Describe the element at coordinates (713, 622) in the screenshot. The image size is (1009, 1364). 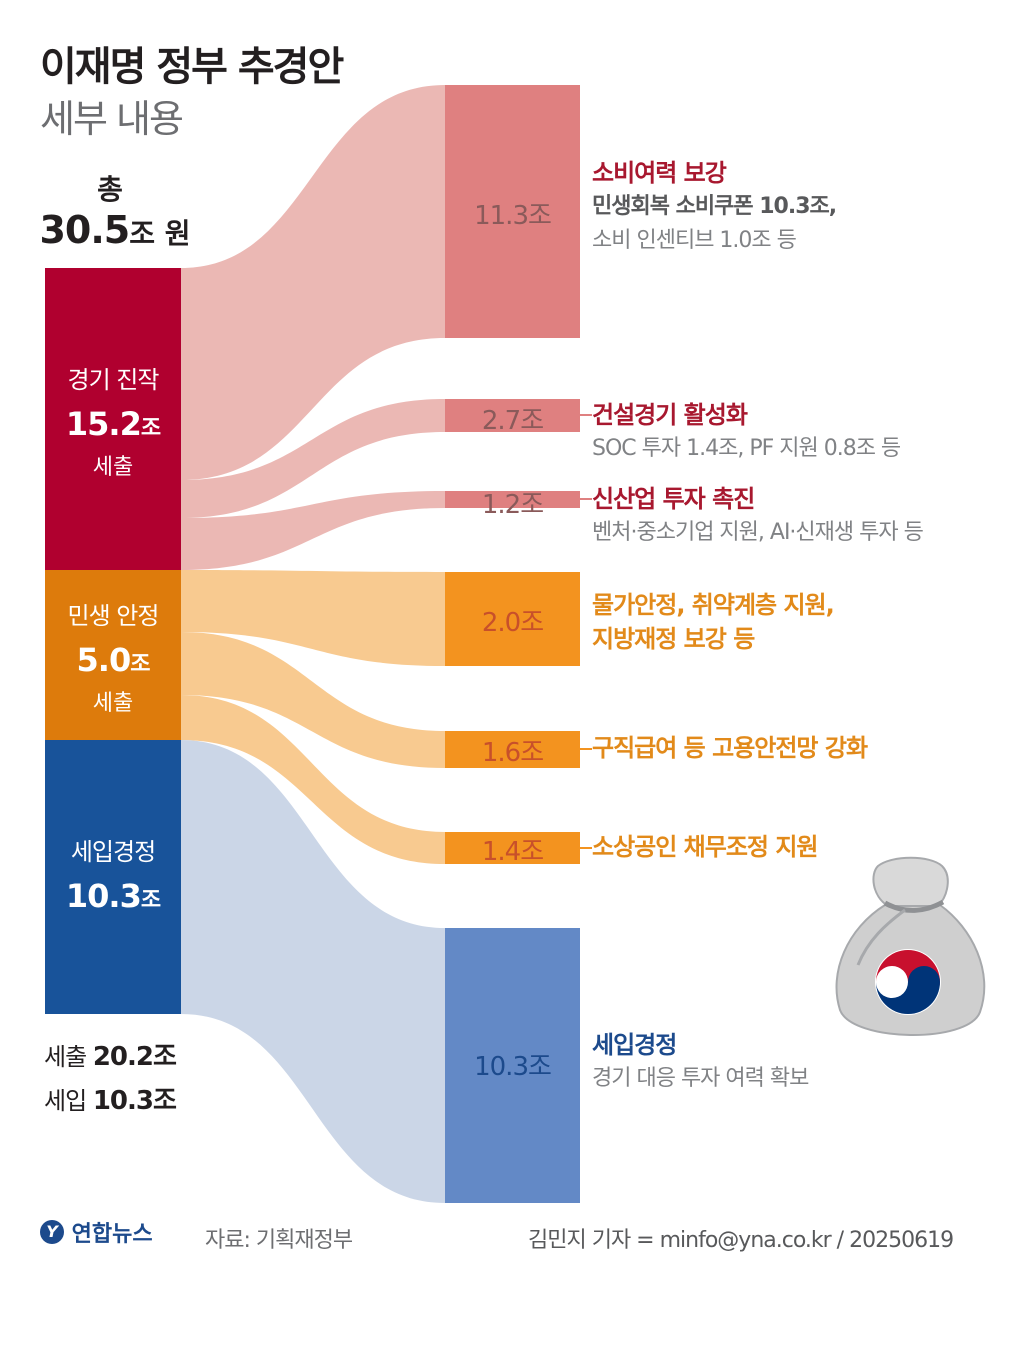
I see `desc-price-stability: 물가안정, 취약계층 지원, 지방재정 보강 등` at that location.